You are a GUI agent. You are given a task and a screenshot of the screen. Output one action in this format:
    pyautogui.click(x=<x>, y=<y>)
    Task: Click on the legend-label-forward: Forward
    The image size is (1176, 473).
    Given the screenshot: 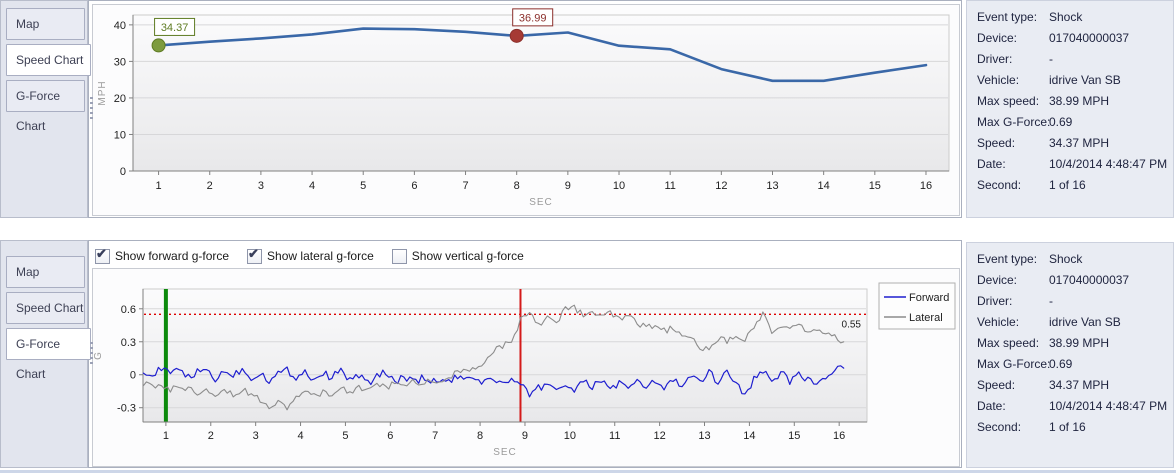 What is the action you would take?
    pyautogui.click(x=929, y=298)
    